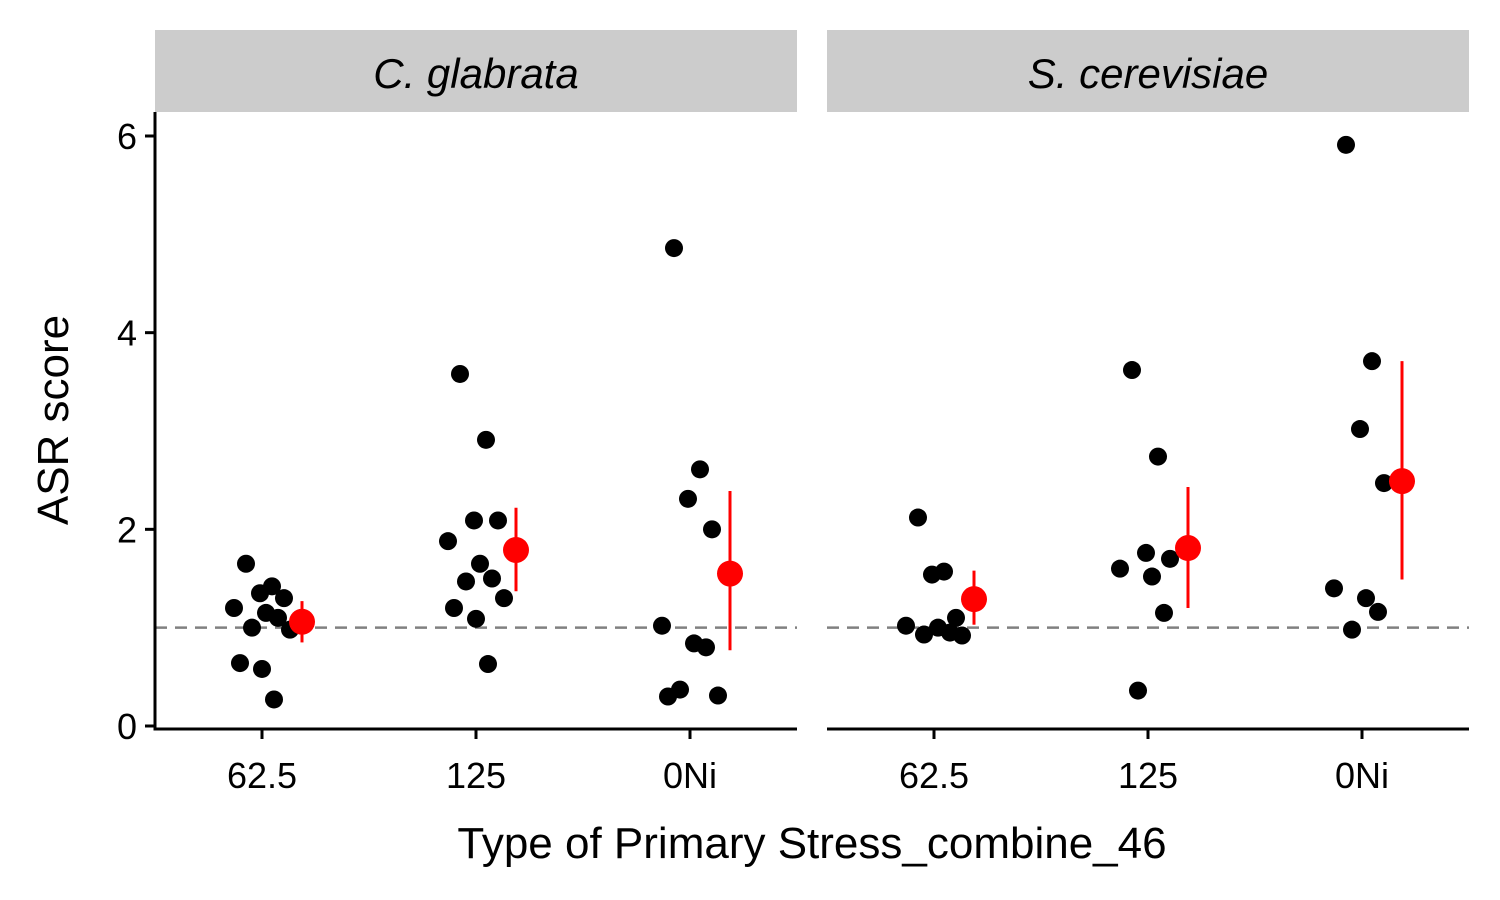 The width and height of the screenshot is (1500, 900). Describe the element at coordinates (53, 420) in the screenshot. I see `y-axis-title: ASR score` at that location.